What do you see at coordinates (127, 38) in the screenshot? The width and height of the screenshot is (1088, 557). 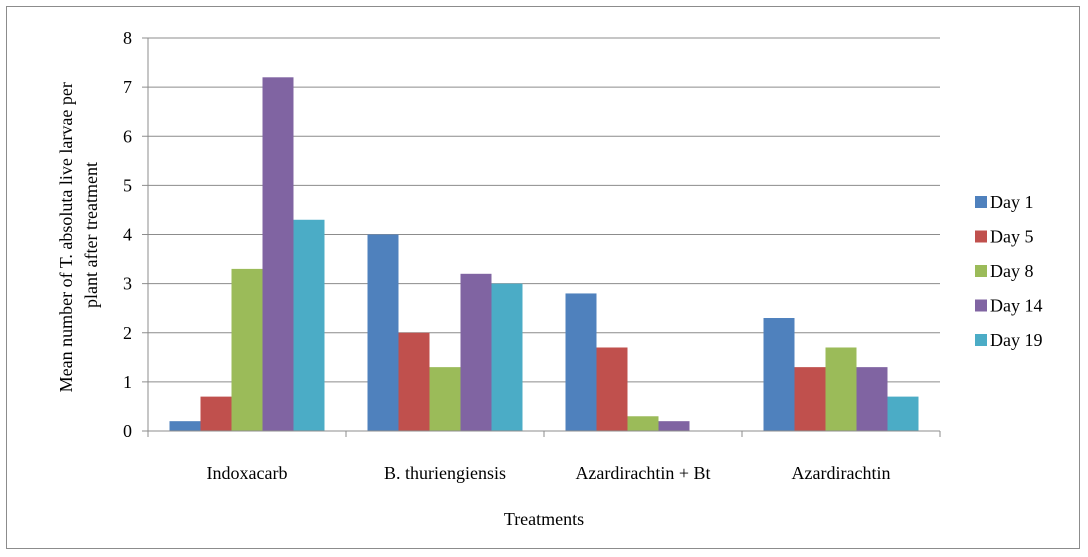 I see `y-tick-label: 8` at bounding box center [127, 38].